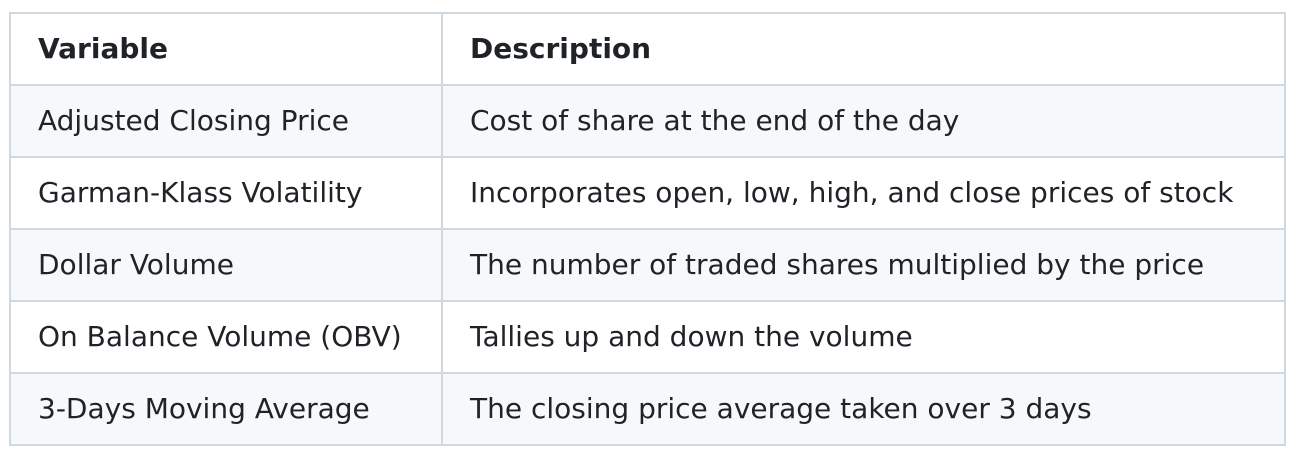 Image resolution: width=1292 pixels, height=468 pixels. I want to click on description-cell: Cost of share at the end of the day, so click(863, 121).